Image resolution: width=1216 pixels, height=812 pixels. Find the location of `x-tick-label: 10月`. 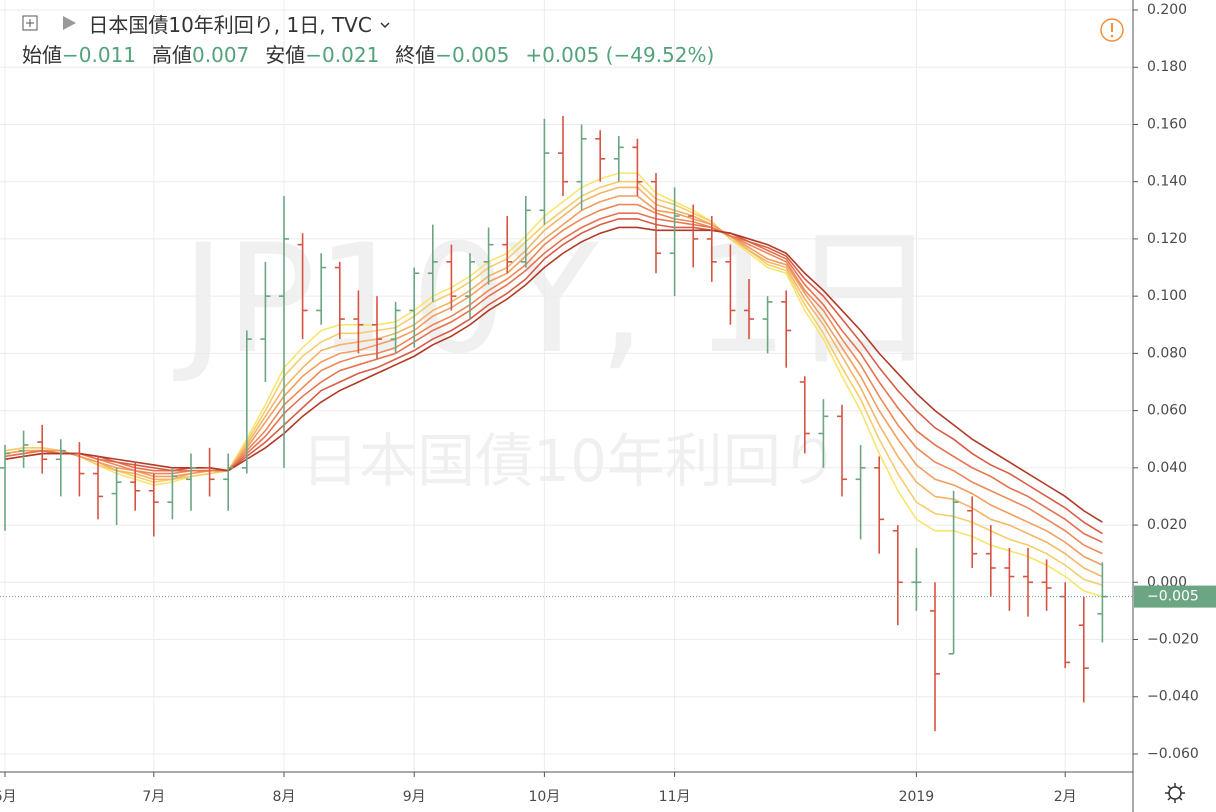

x-tick-label: 10月 is located at coordinates (544, 797).